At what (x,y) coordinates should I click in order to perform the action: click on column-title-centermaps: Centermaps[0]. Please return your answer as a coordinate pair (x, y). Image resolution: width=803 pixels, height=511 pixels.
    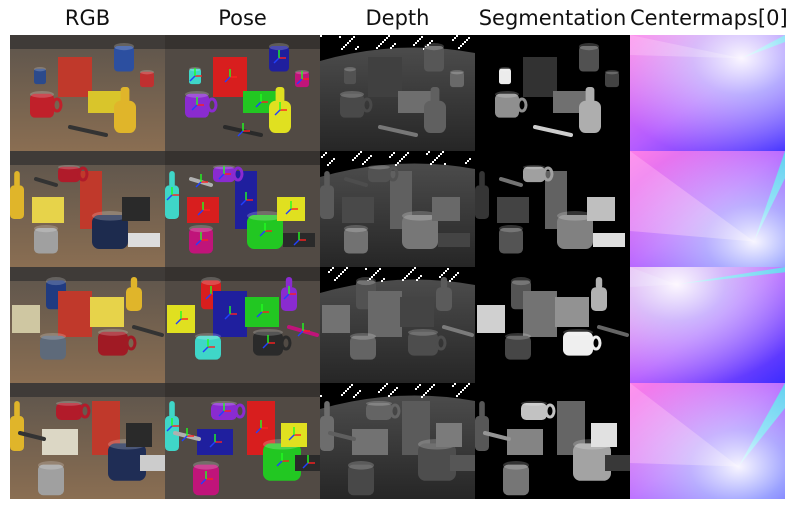
    Looking at the image, I should click on (709, 18).